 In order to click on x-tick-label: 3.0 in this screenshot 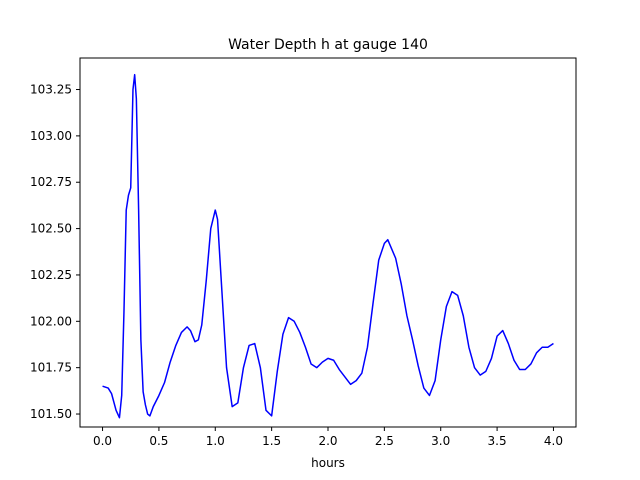, I will do `click(440, 441)`.